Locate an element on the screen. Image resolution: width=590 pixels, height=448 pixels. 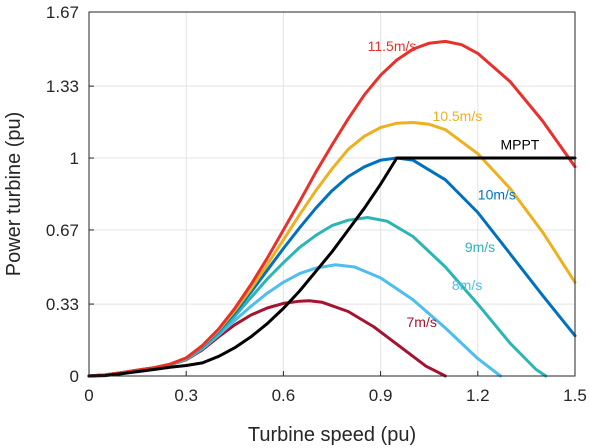
x-tick-label: 0.6 is located at coordinates (284, 395).